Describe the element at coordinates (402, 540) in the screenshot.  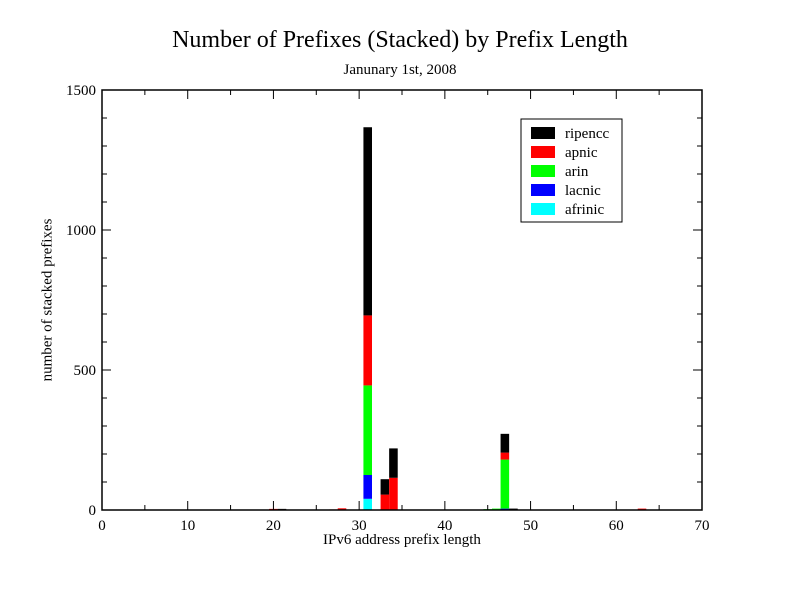
I see `x-axis-label: IPv6 address prefix length` at that location.